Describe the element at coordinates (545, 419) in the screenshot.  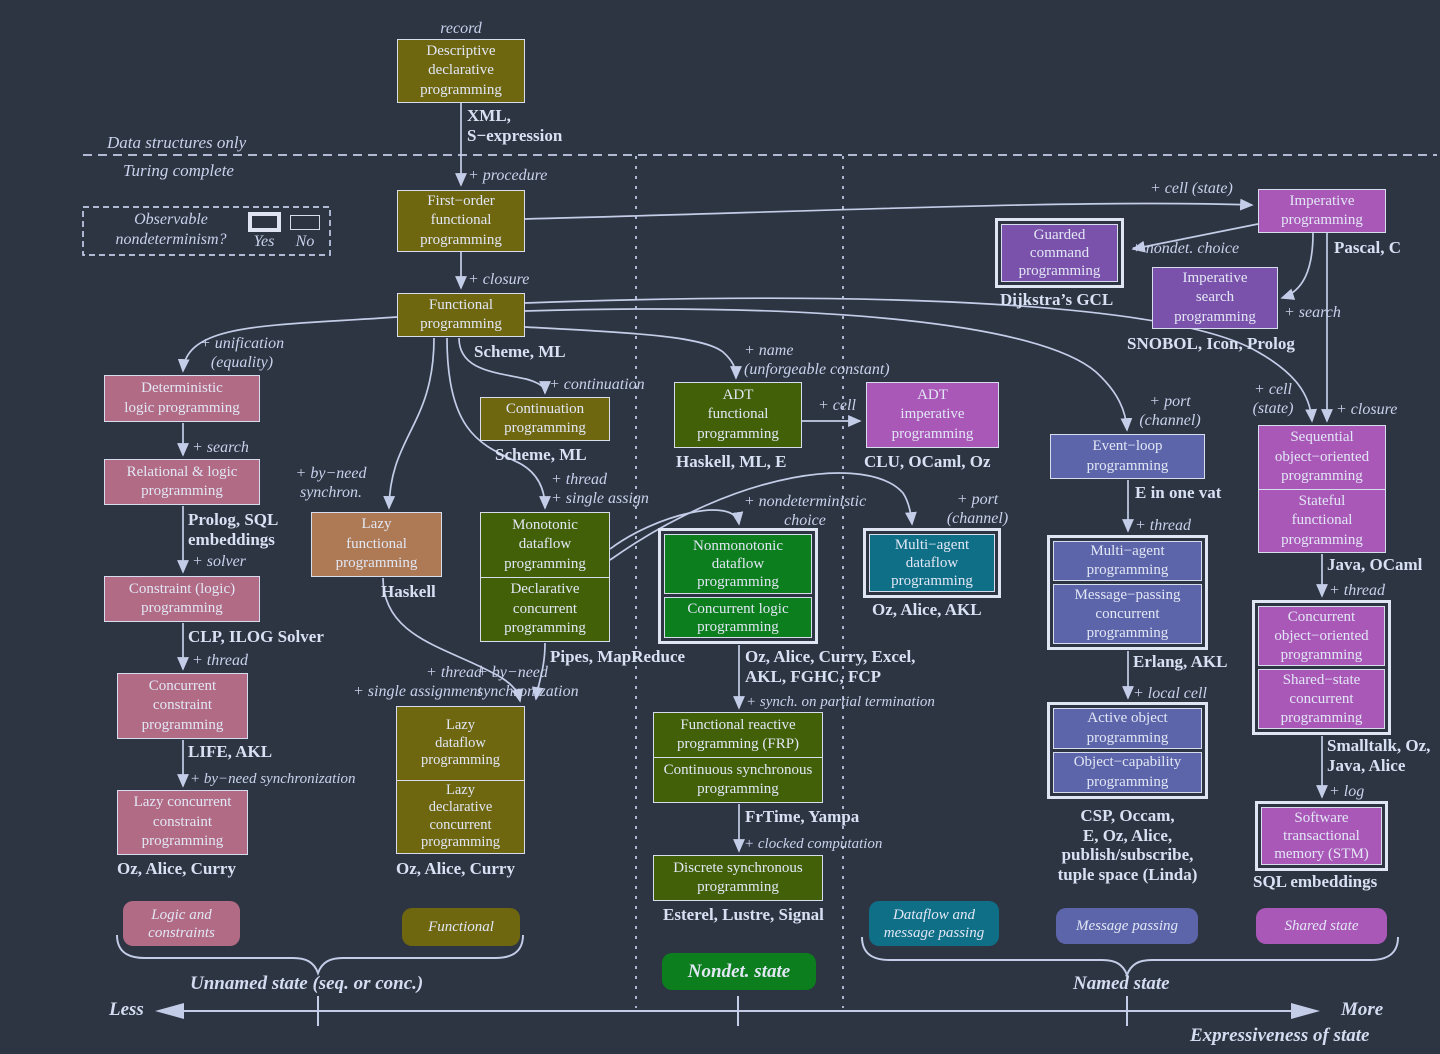
I see `node-continuation-cell-0: Continuation programming` at that location.